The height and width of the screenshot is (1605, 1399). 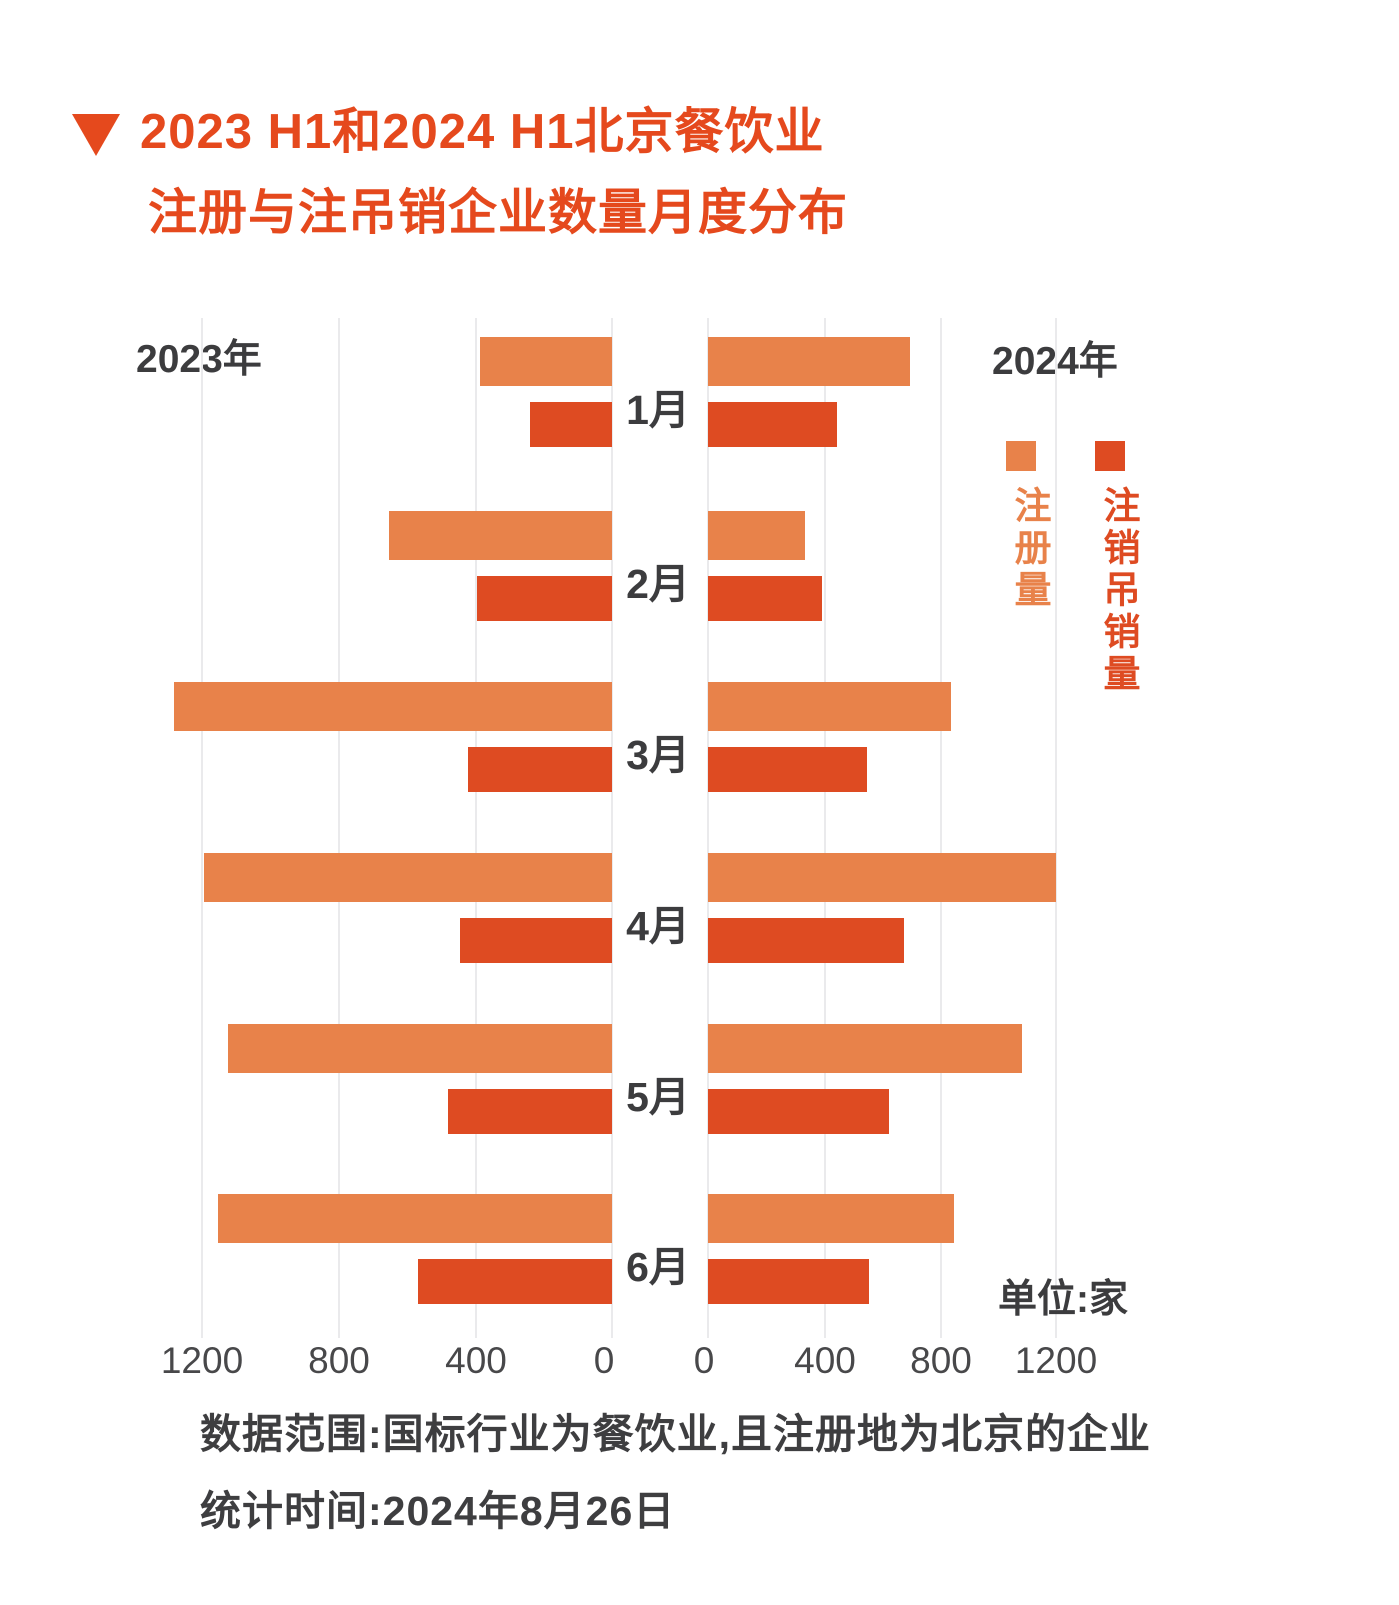 I want to click on bar-2024-reg-1月, so click(x=809, y=361).